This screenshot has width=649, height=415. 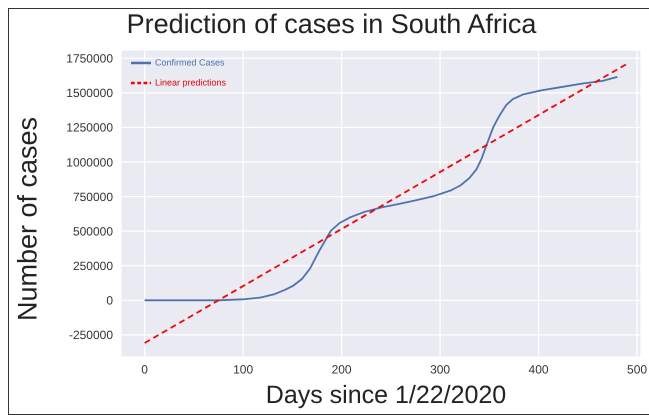 I want to click on x-tick-label: 300, so click(x=440, y=369).